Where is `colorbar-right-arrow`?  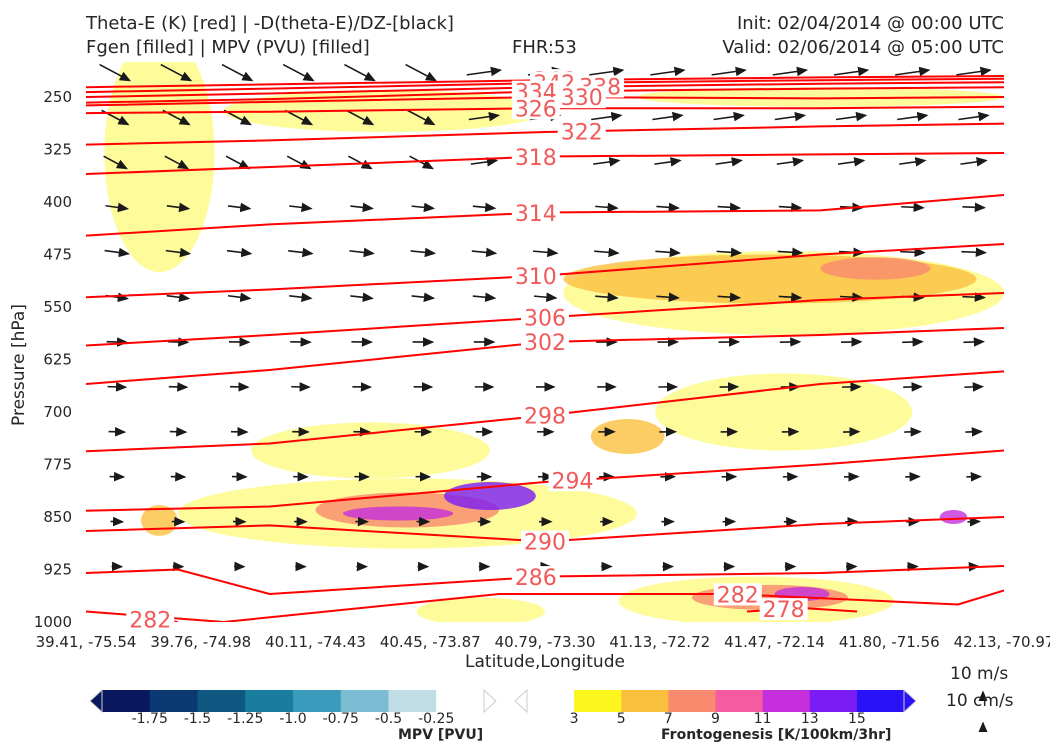 colorbar-right-arrow is located at coordinates (910, 701).